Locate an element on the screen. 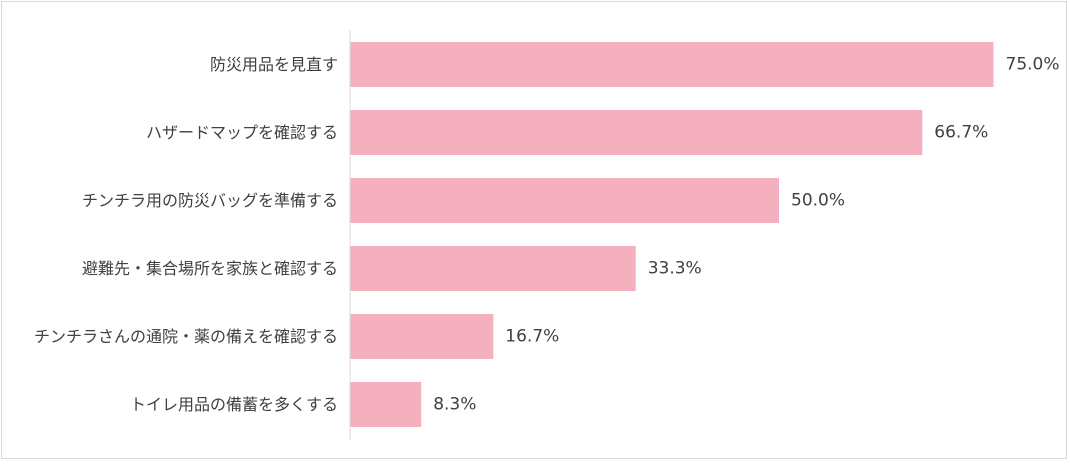  value-label-4: 33.3% is located at coordinates (675, 269).